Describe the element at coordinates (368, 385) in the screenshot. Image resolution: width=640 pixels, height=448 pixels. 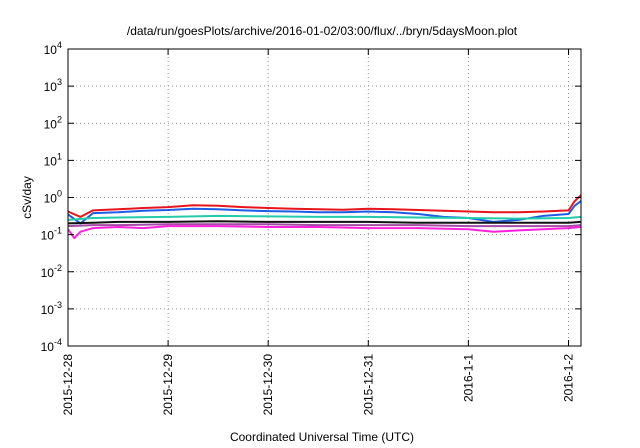
I see `x-tick-label: 2015-12-31` at that location.